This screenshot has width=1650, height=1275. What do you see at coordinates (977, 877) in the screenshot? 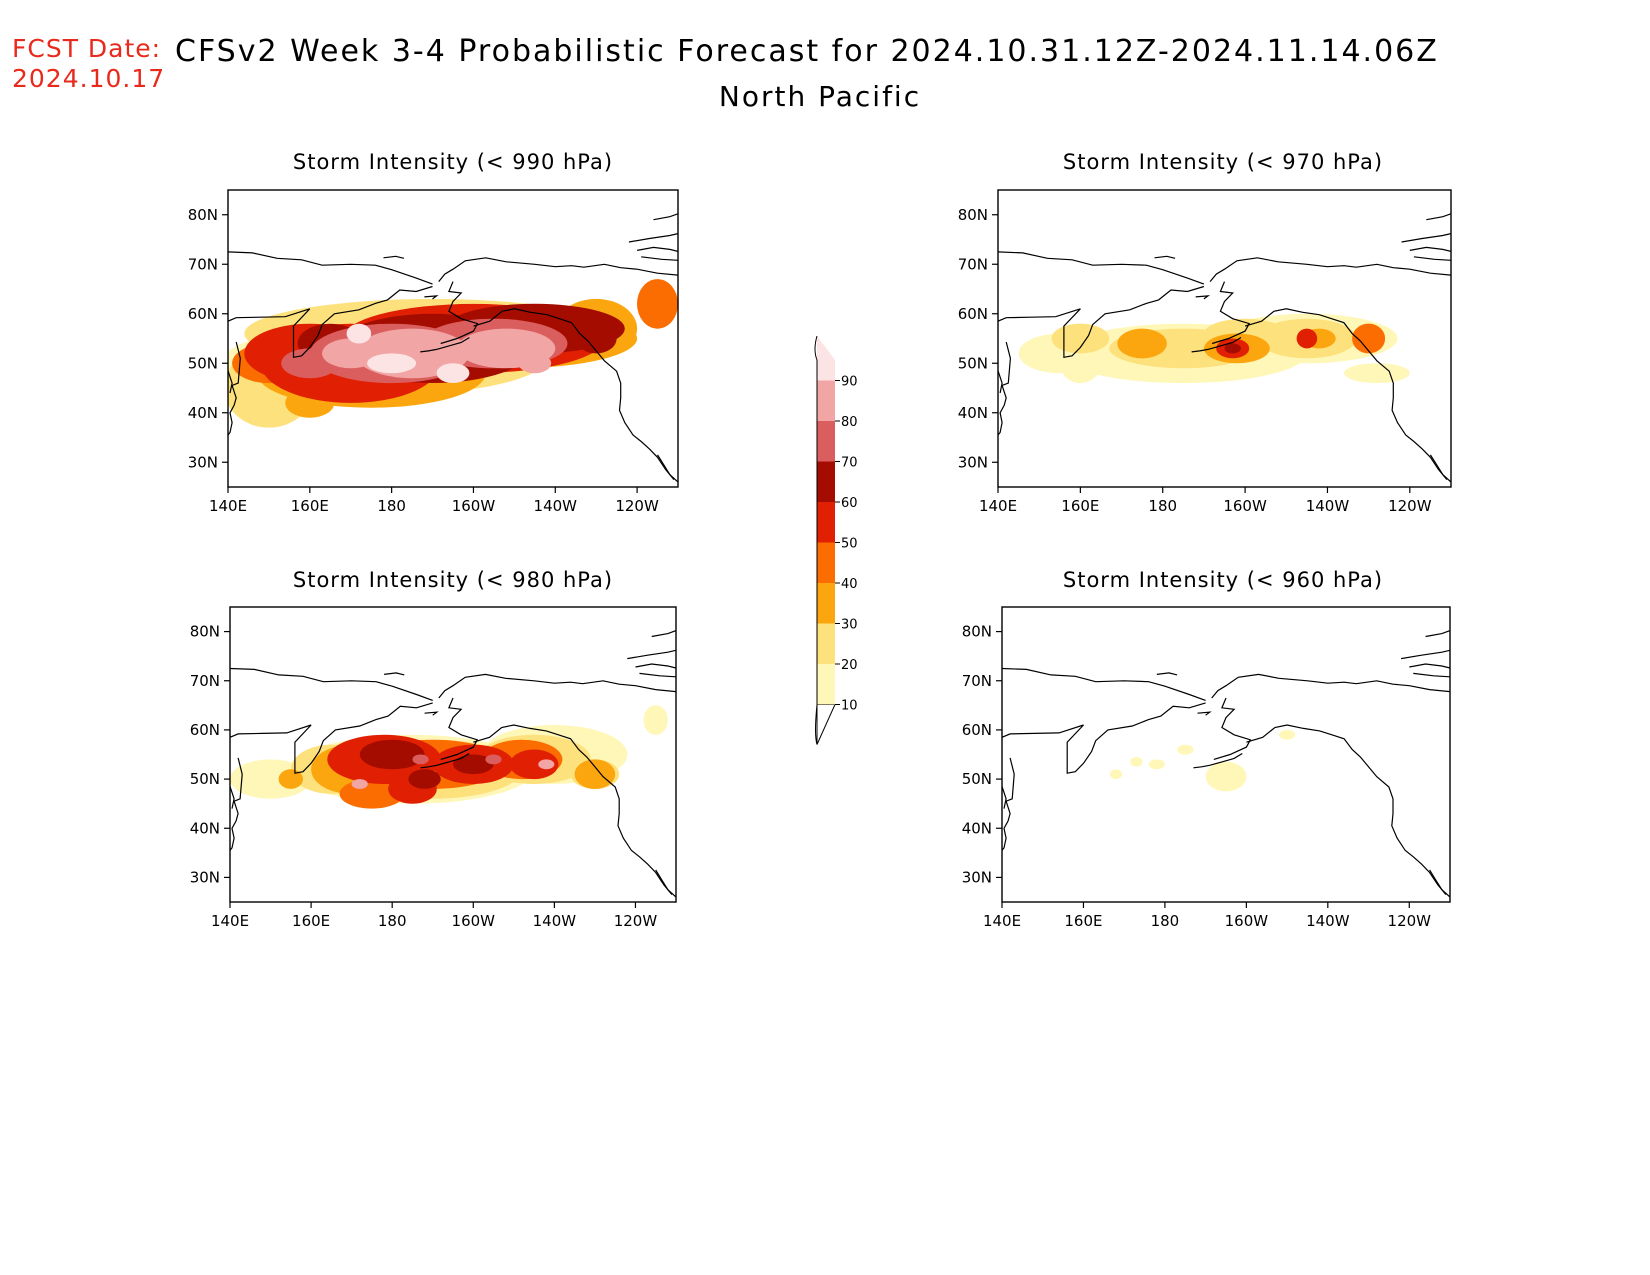
I see `lat-tick-label: 30N` at bounding box center [977, 877].